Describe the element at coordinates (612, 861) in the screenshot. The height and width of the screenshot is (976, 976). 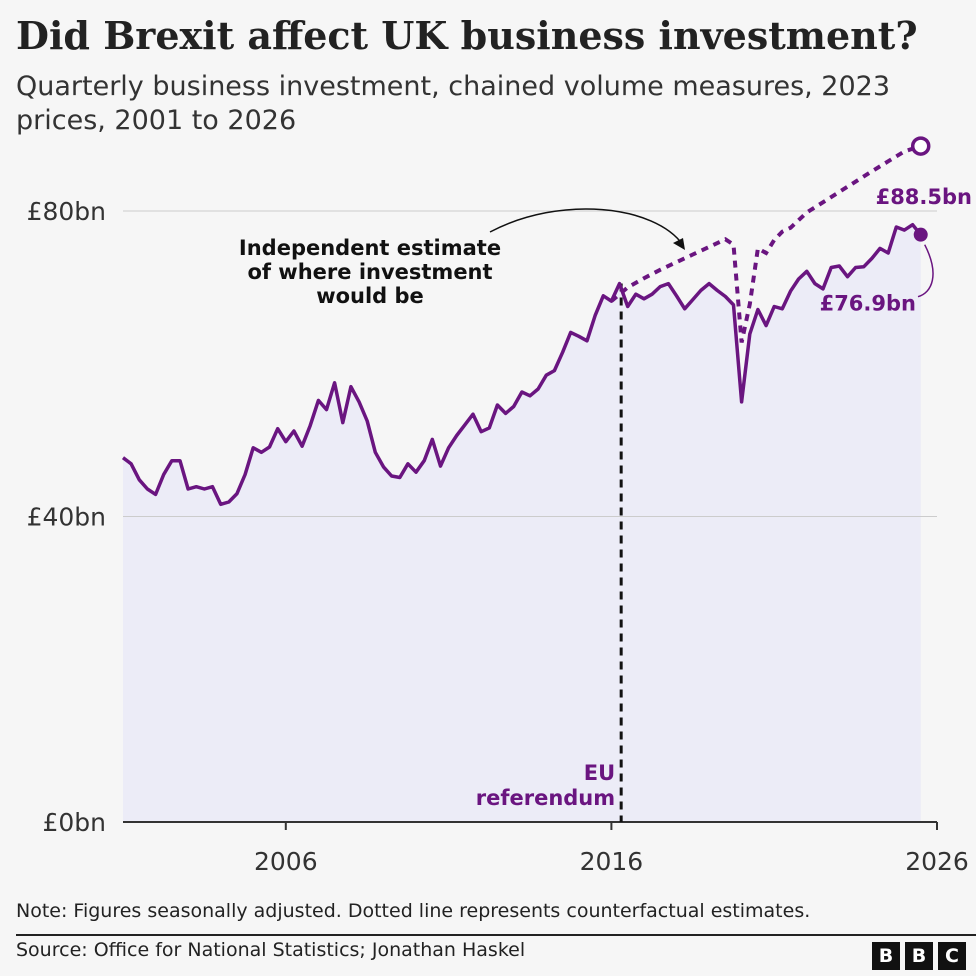
I see `x-tick-label: 2016` at that location.